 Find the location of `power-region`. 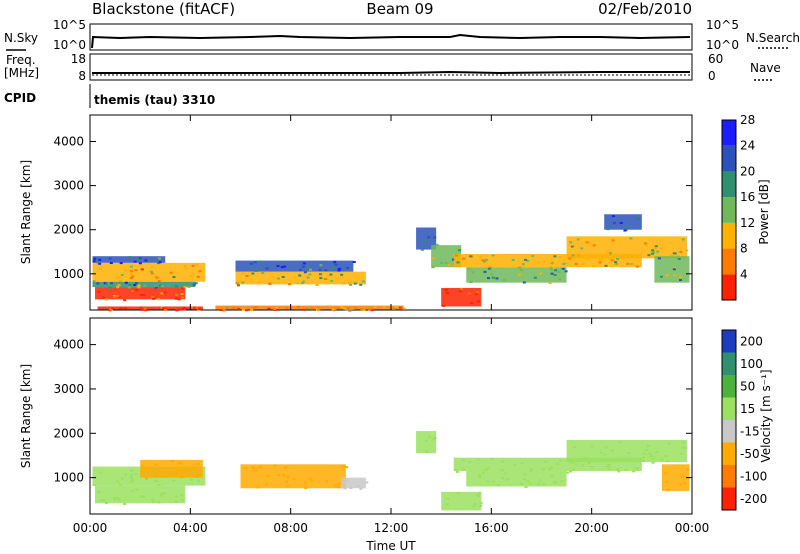

power-region is located at coordinates (294, 266).